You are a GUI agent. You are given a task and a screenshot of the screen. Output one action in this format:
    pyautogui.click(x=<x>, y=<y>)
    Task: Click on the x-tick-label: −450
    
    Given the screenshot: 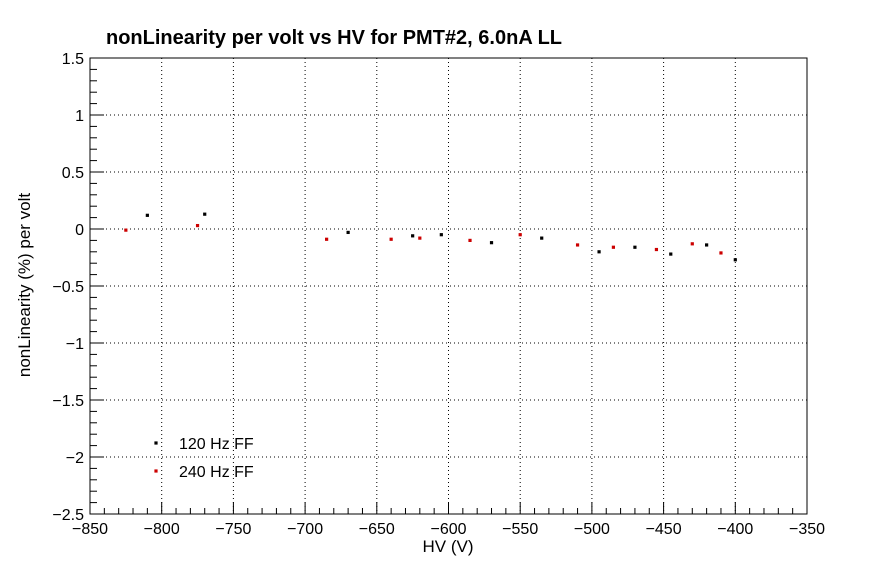 What is the action you would take?
    pyautogui.click(x=664, y=529)
    